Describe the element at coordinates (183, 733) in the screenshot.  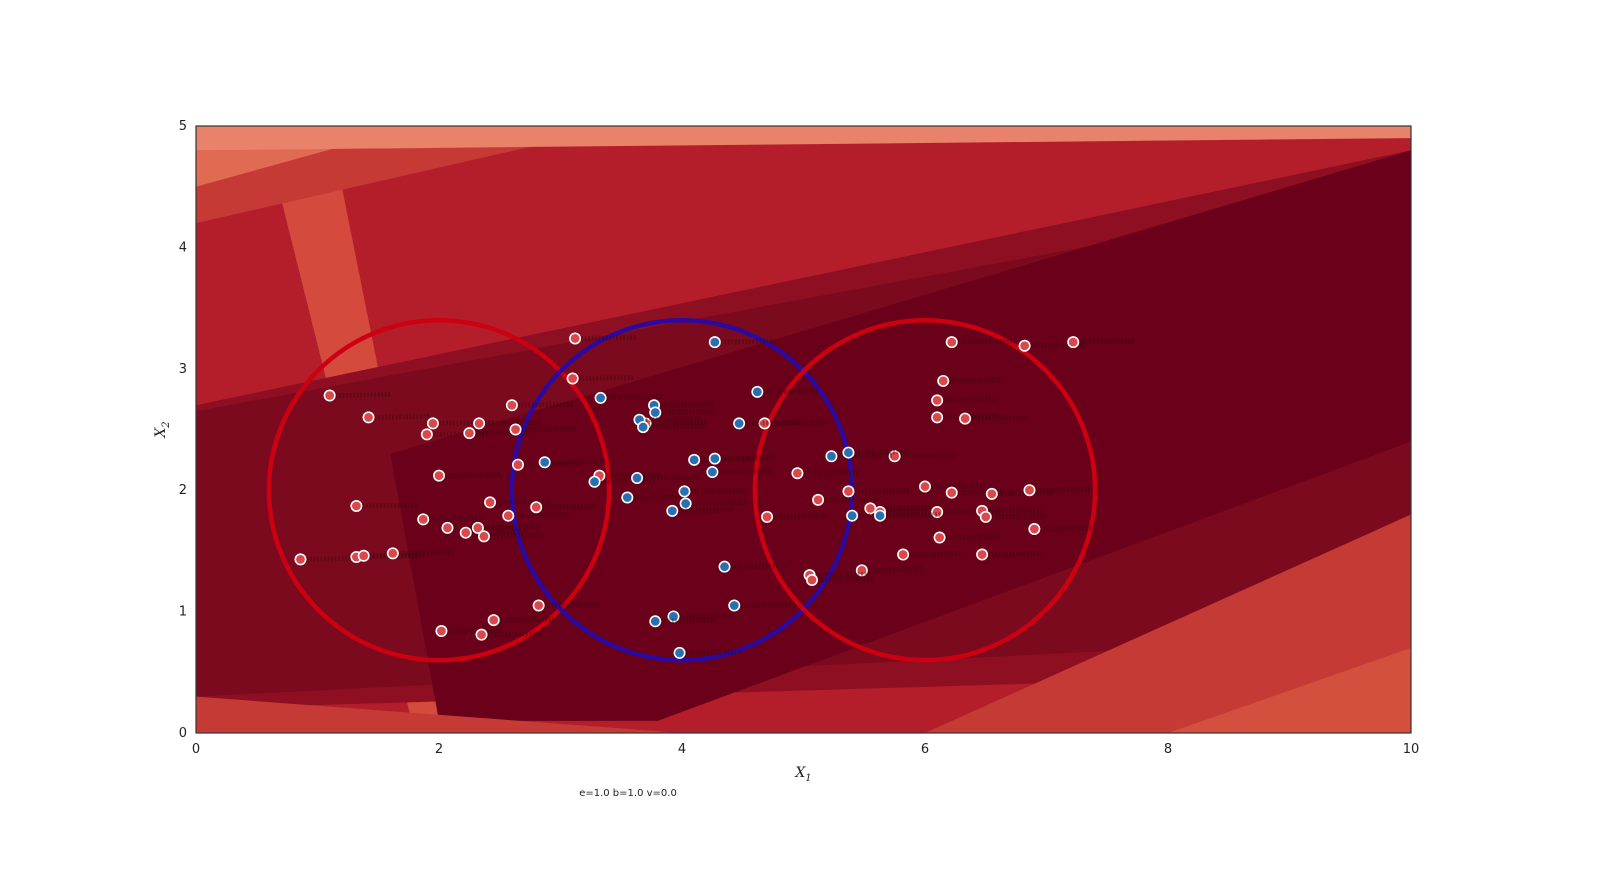
I see `y-tick-label: 0` at that location.